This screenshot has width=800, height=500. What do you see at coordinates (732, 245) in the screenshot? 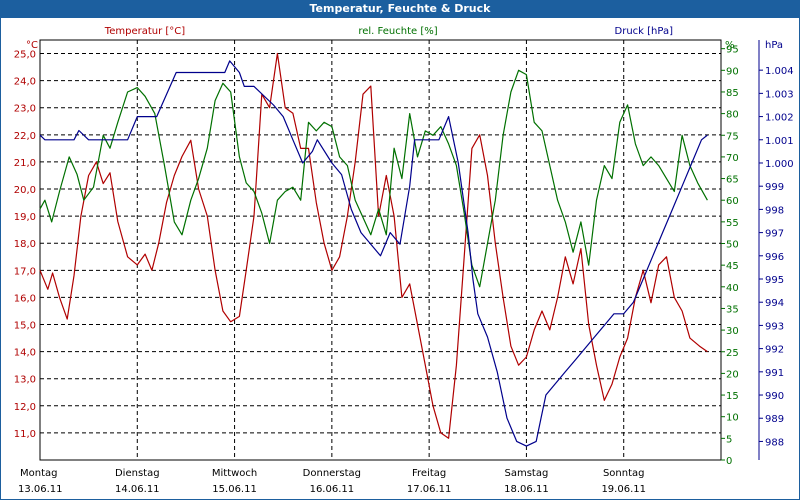
I see `humidity-tick-label: 50` at bounding box center [732, 245].